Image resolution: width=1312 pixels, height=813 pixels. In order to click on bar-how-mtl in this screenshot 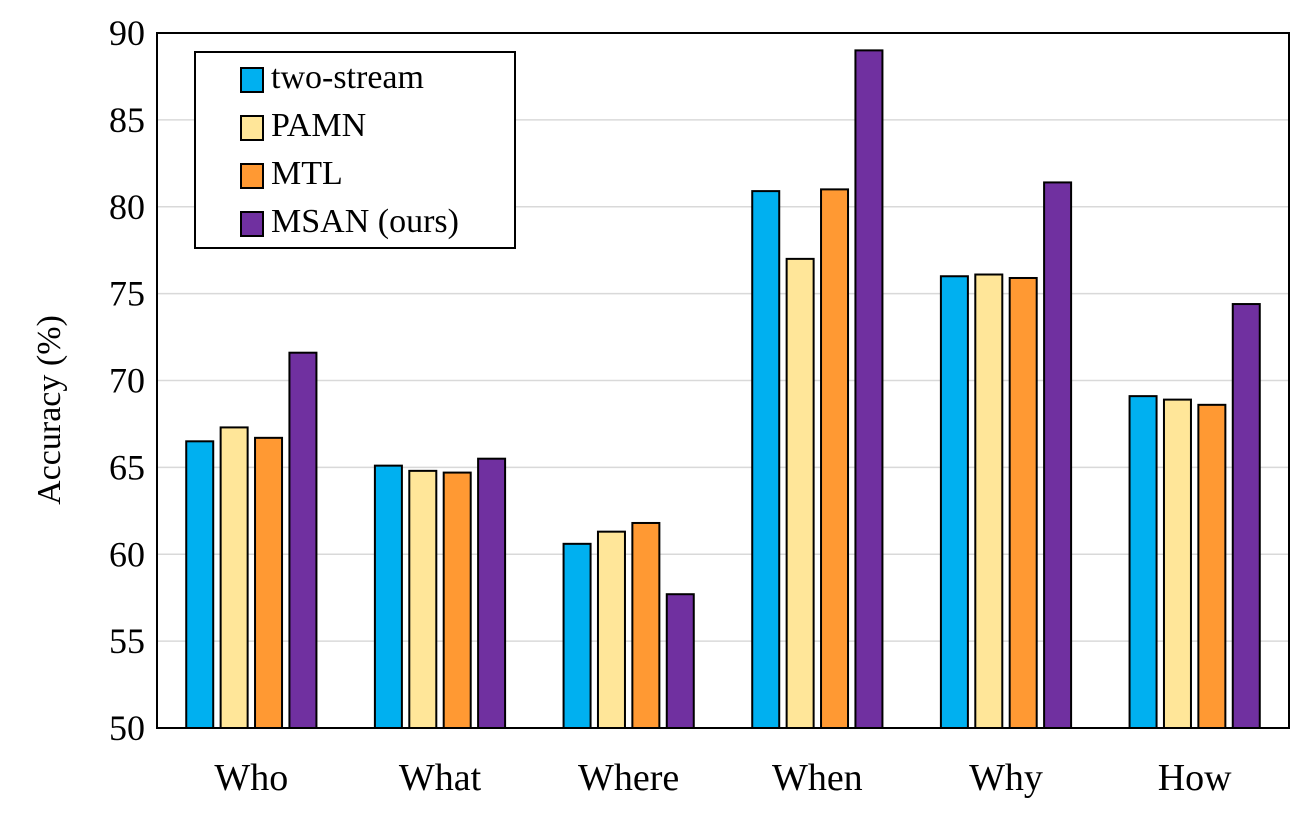, I will do `click(1212, 566)`.